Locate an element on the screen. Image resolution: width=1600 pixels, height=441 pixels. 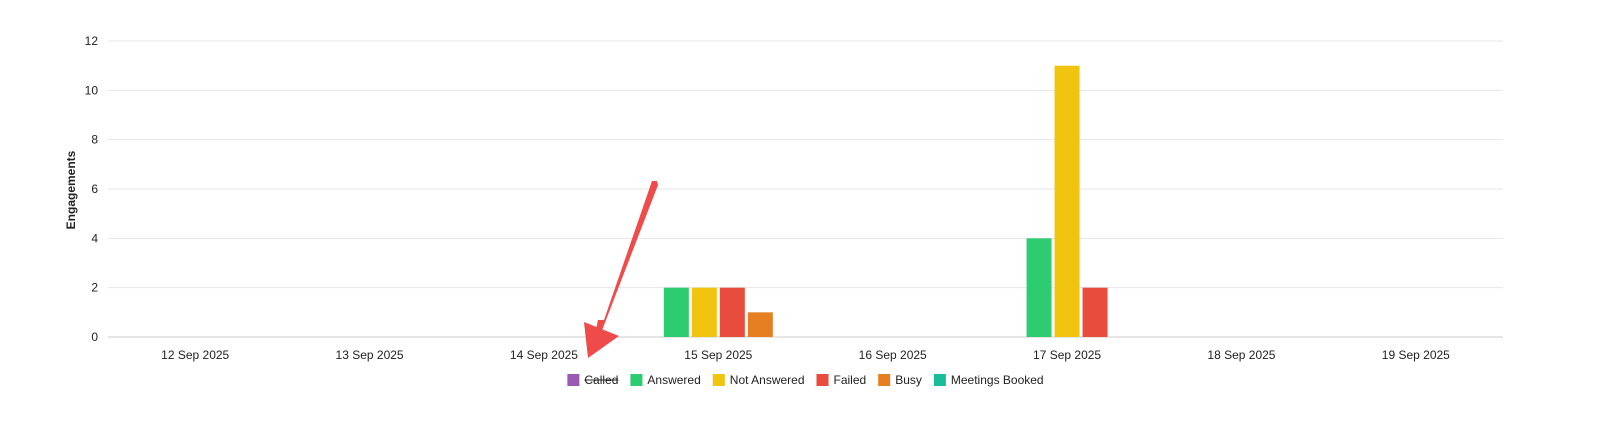
y-axis-ticks: 0 2 4 6 8 10 12 is located at coordinates (92, 189).